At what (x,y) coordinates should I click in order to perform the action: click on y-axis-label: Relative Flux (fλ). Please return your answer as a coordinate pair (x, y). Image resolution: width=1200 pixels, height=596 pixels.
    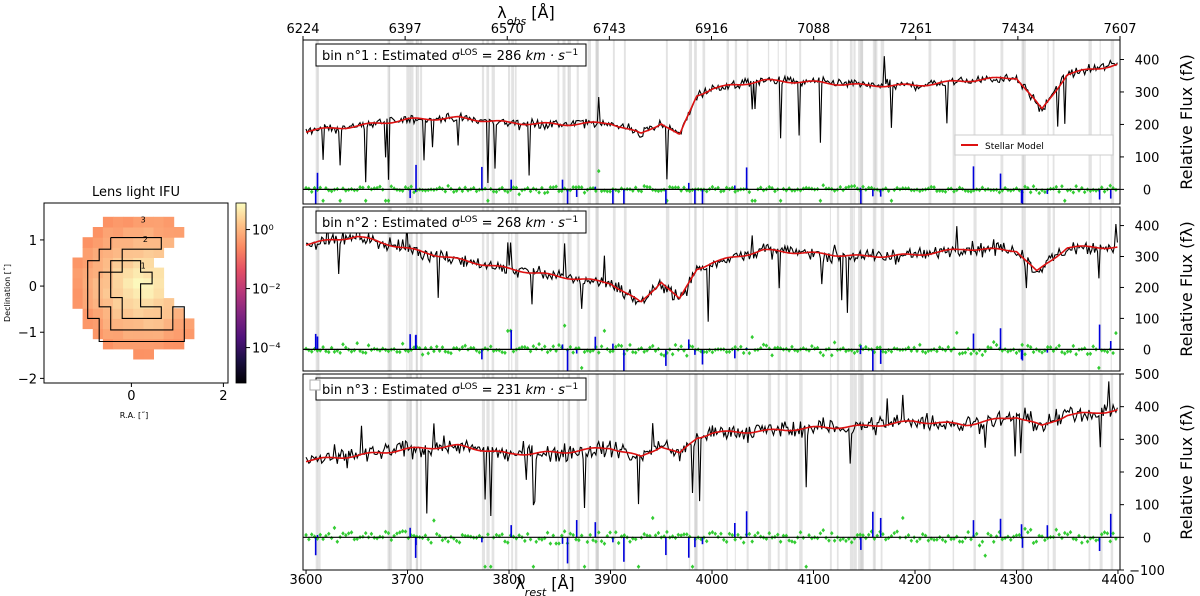
    Looking at the image, I should click on (1186, 122).